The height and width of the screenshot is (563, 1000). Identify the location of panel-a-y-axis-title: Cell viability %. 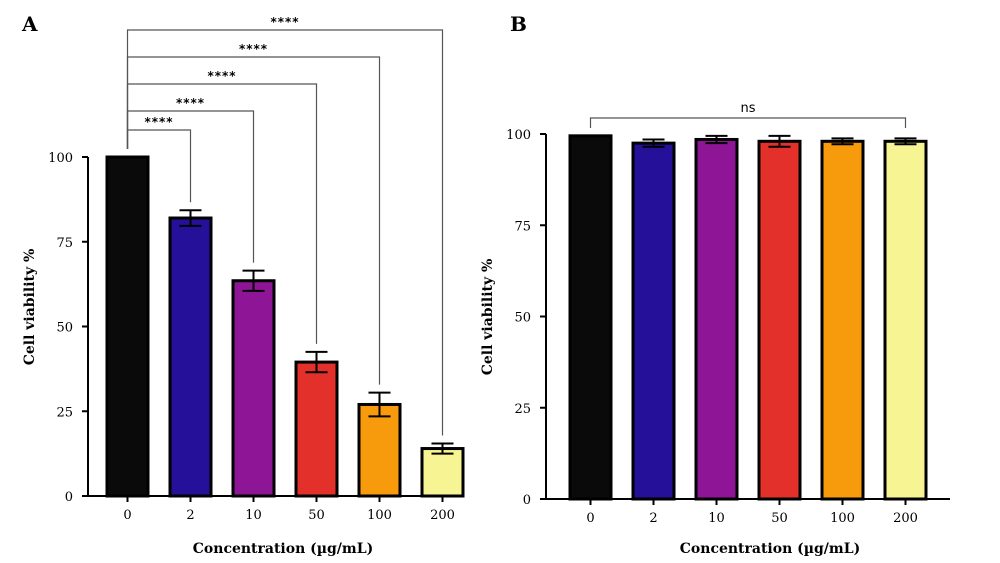
(30, 307).